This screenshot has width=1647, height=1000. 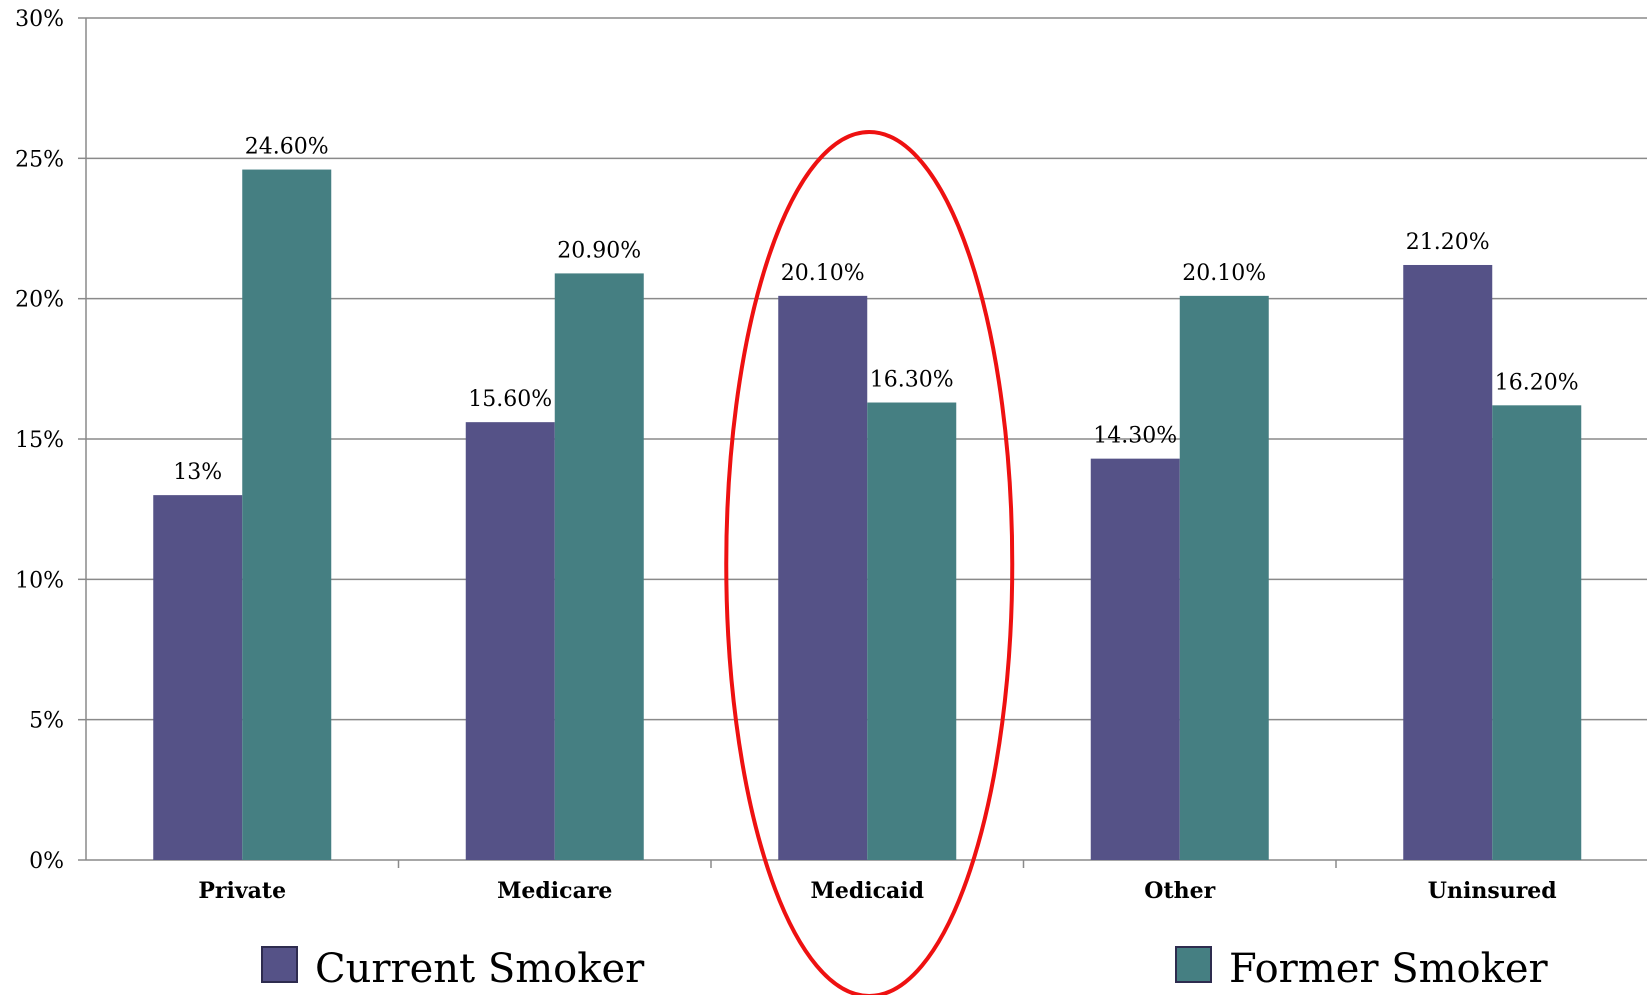 What do you see at coordinates (912, 380) in the screenshot?
I see `data-label: 16.30%` at bounding box center [912, 380].